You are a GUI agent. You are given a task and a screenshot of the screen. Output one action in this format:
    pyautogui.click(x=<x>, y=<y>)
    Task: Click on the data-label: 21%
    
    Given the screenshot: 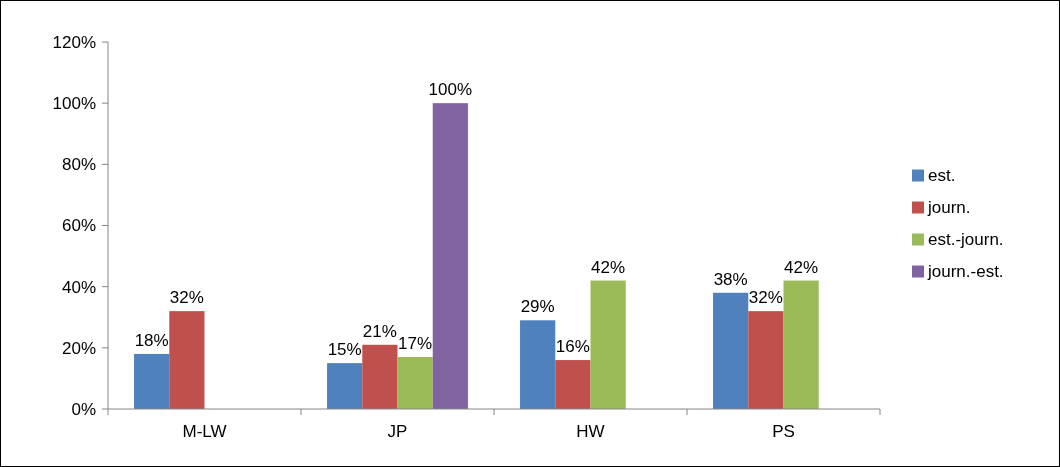 What is the action you would take?
    pyautogui.click(x=379, y=331)
    